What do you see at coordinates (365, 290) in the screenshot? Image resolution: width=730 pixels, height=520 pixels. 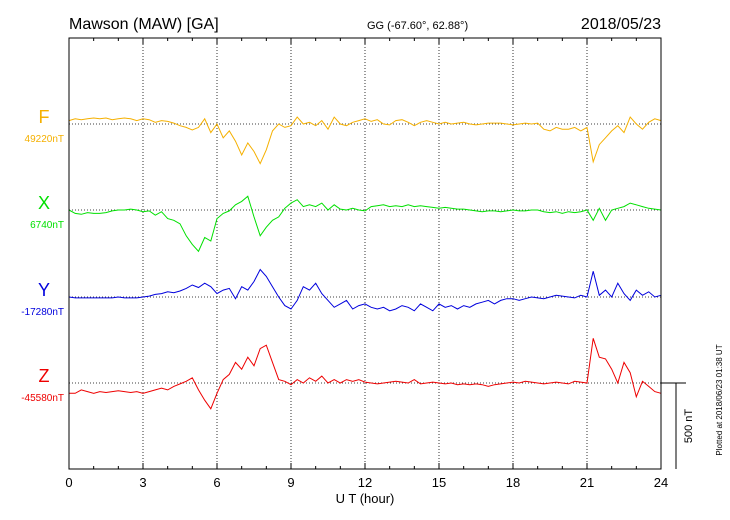 I see `series-line-Y` at bounding box center [365, 290].